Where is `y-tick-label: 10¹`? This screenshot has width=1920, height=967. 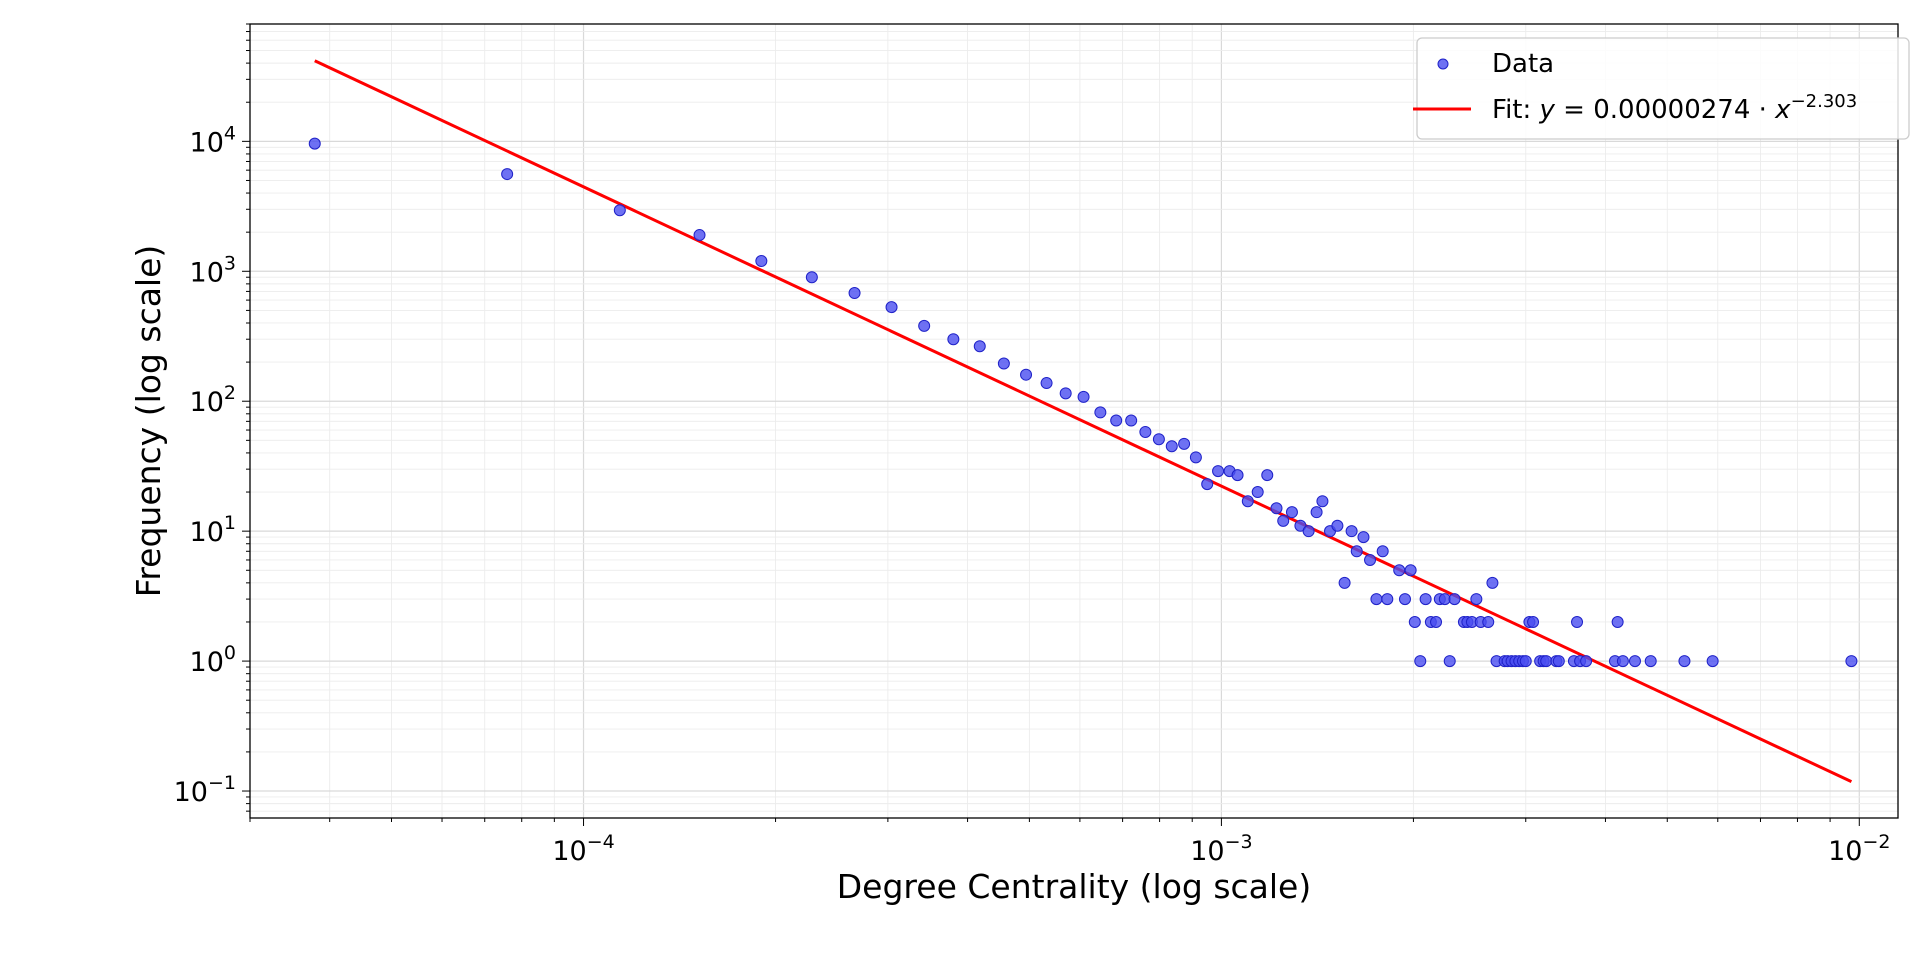
y-tick-label: 10¹ is located at coordinates (213, 530).